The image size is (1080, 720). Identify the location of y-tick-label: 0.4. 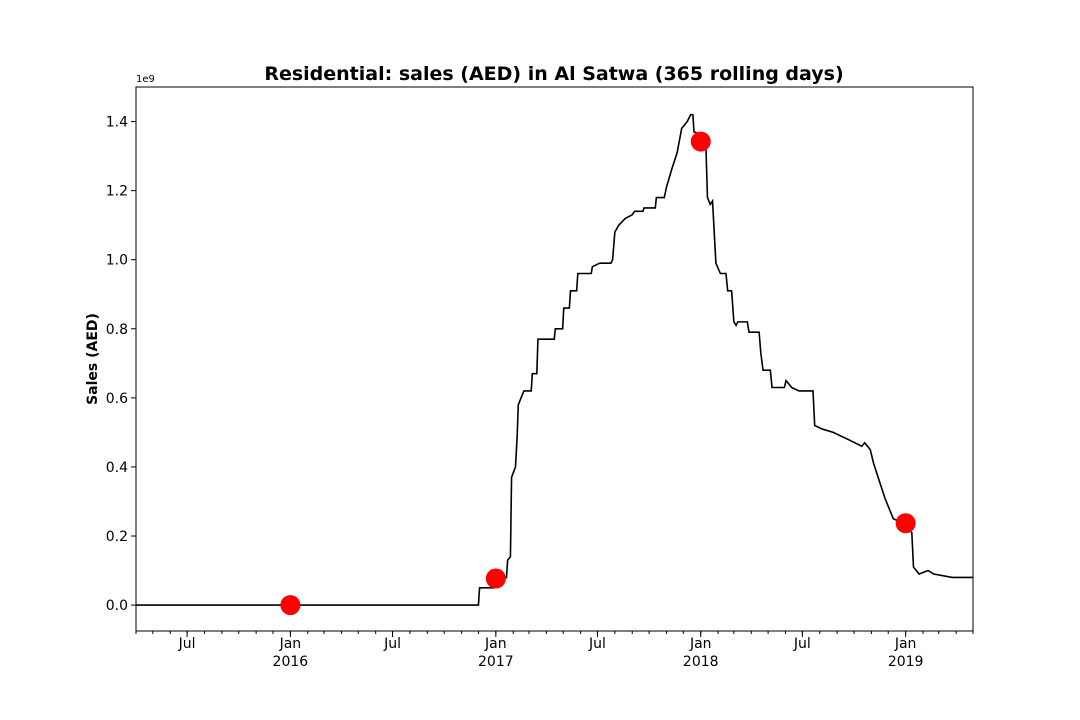
(117, 468).